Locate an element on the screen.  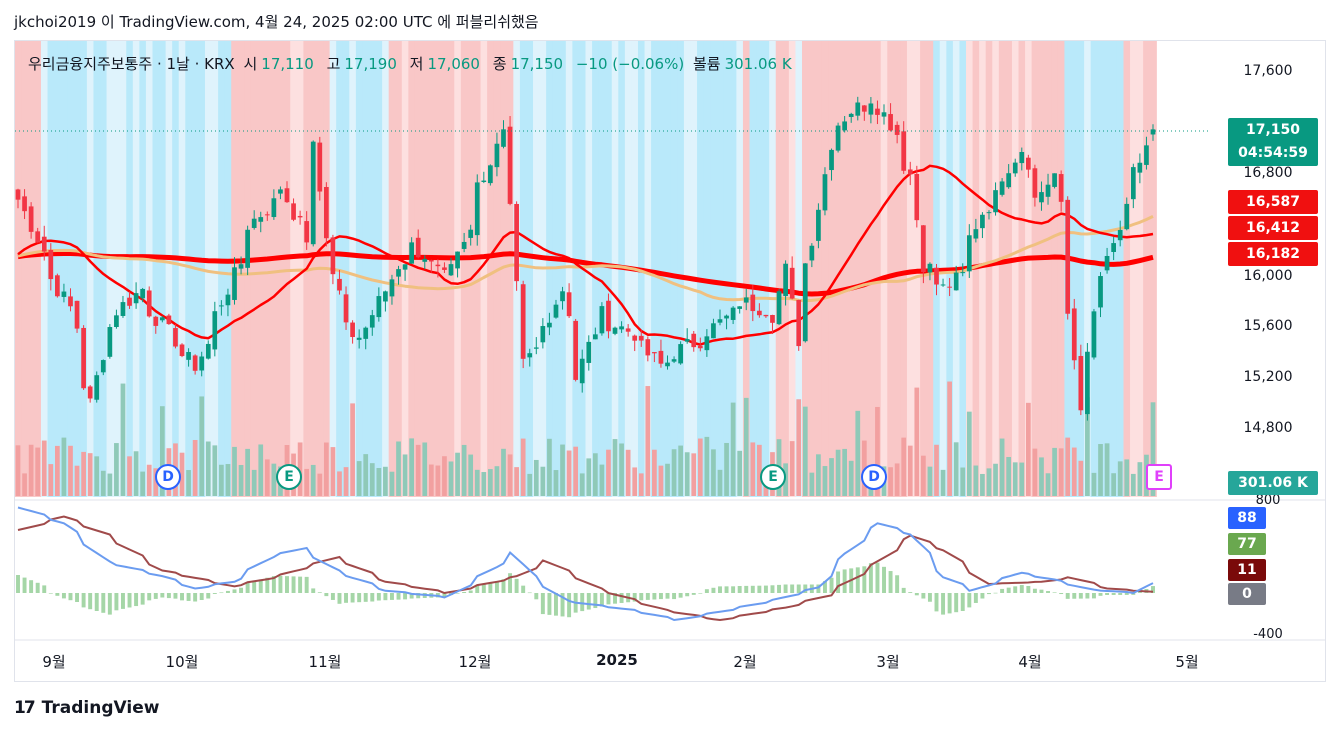
tradingview-logo: 17 TradingView is located at coordinates (87, 708).